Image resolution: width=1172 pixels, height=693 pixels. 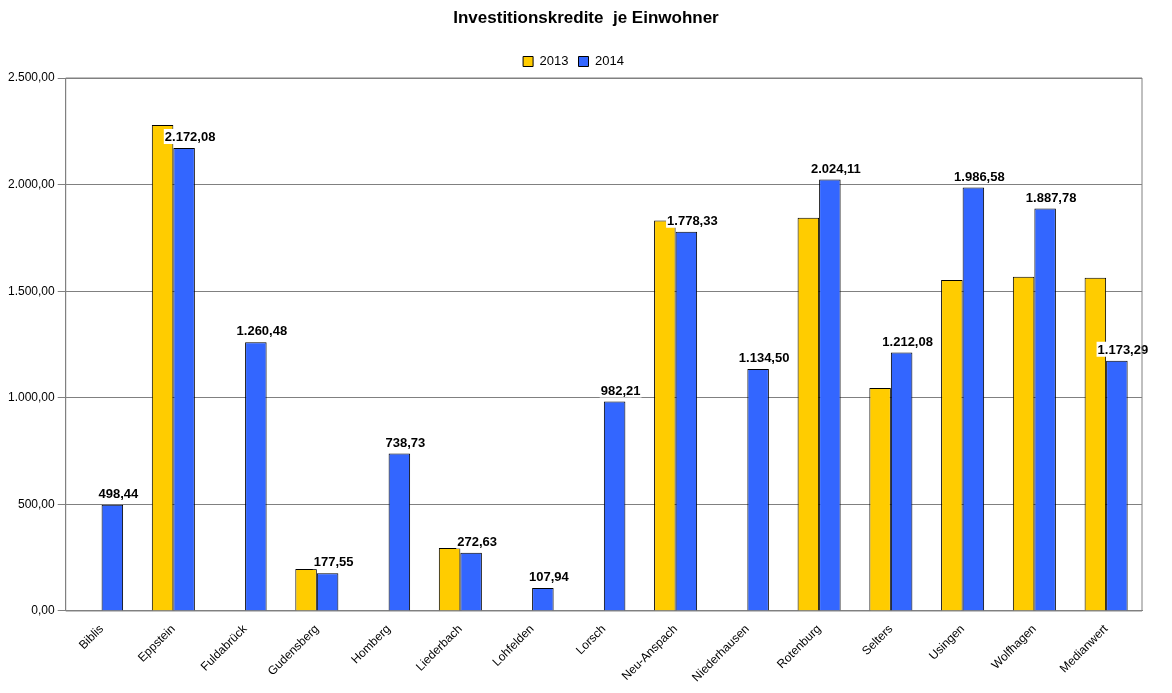 What do you see at coordinates (907, 341) in the screenshot?
I see `data-label: 1.212,08` at bounding box center [907, 341].